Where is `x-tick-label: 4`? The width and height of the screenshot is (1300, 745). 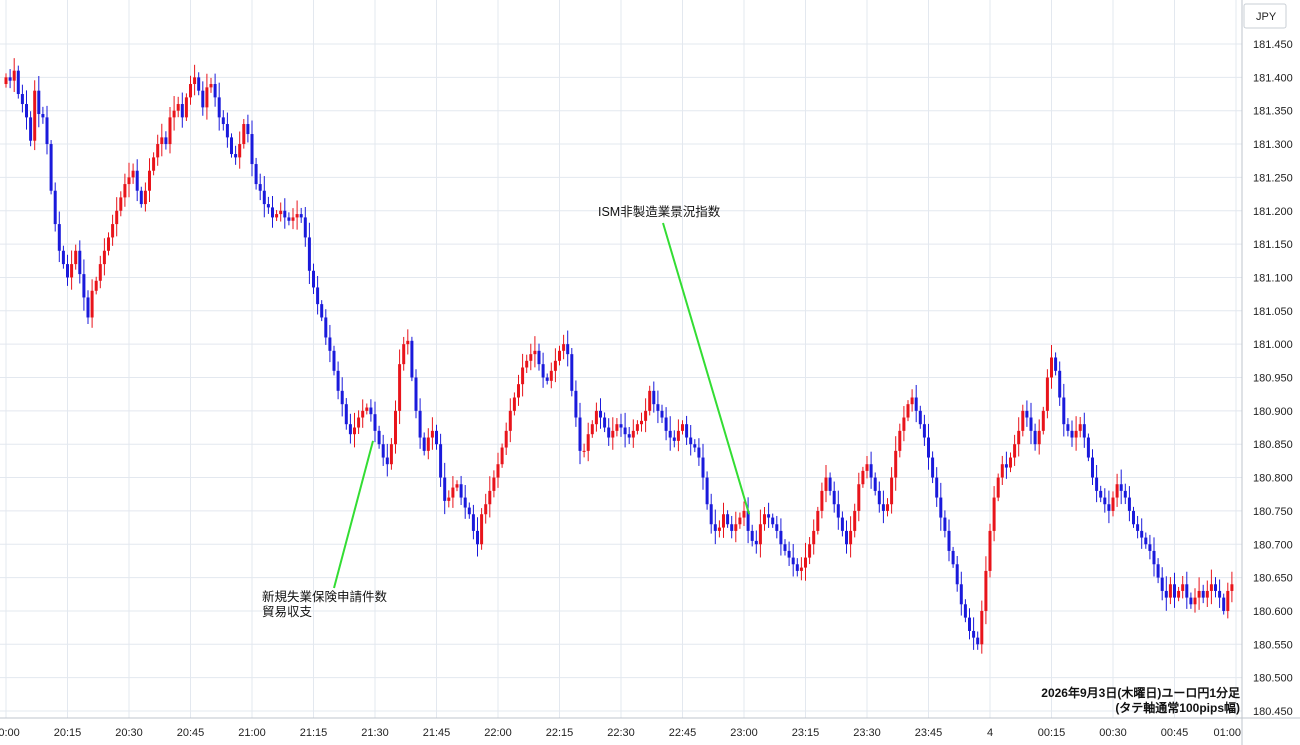
x-tick-label: 4 is located at coordinates (990, 733).